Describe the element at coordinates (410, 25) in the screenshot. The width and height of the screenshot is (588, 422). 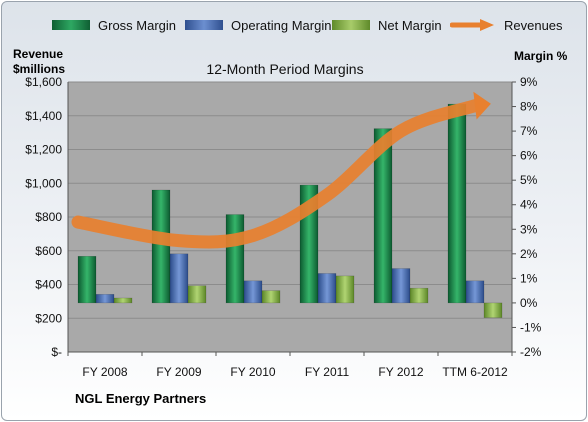
I see `legend-label-net-margin: Net Margin` at that location.